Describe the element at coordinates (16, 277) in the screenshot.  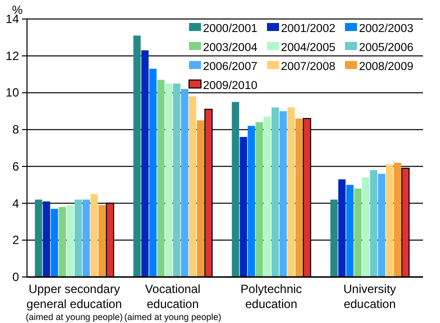
I see `y-tick-label: 0` at that location.